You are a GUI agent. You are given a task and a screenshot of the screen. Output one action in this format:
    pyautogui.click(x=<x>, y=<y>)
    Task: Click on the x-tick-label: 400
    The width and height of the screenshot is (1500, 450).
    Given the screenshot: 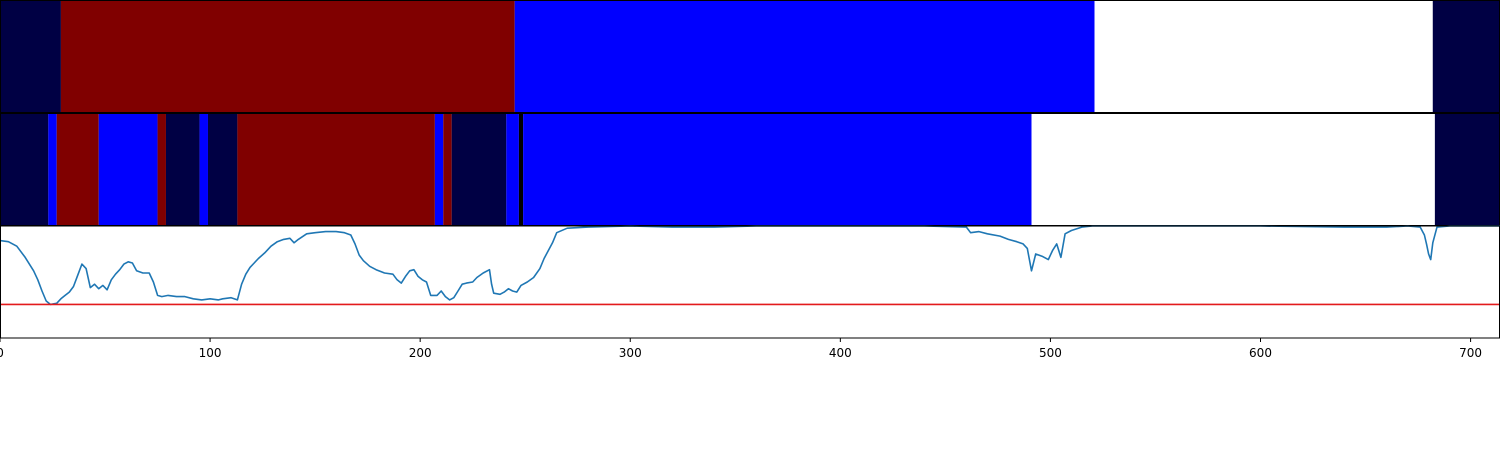 What is the action you would take?
    pyautogui.click(x=840, y=353)
    